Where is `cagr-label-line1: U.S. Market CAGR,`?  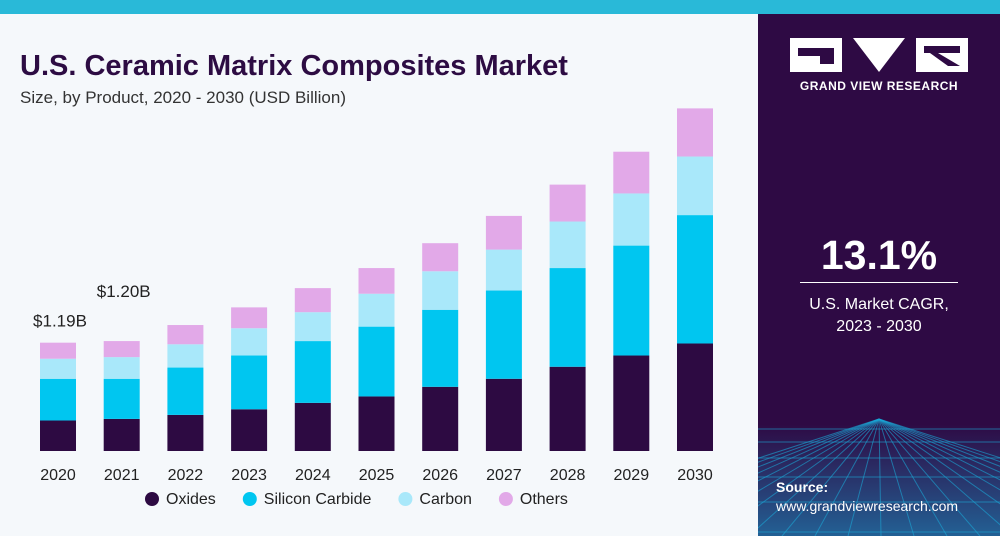 cagr-label-line1: U.S. Market CAGR, is located at coordinates (879, 304).